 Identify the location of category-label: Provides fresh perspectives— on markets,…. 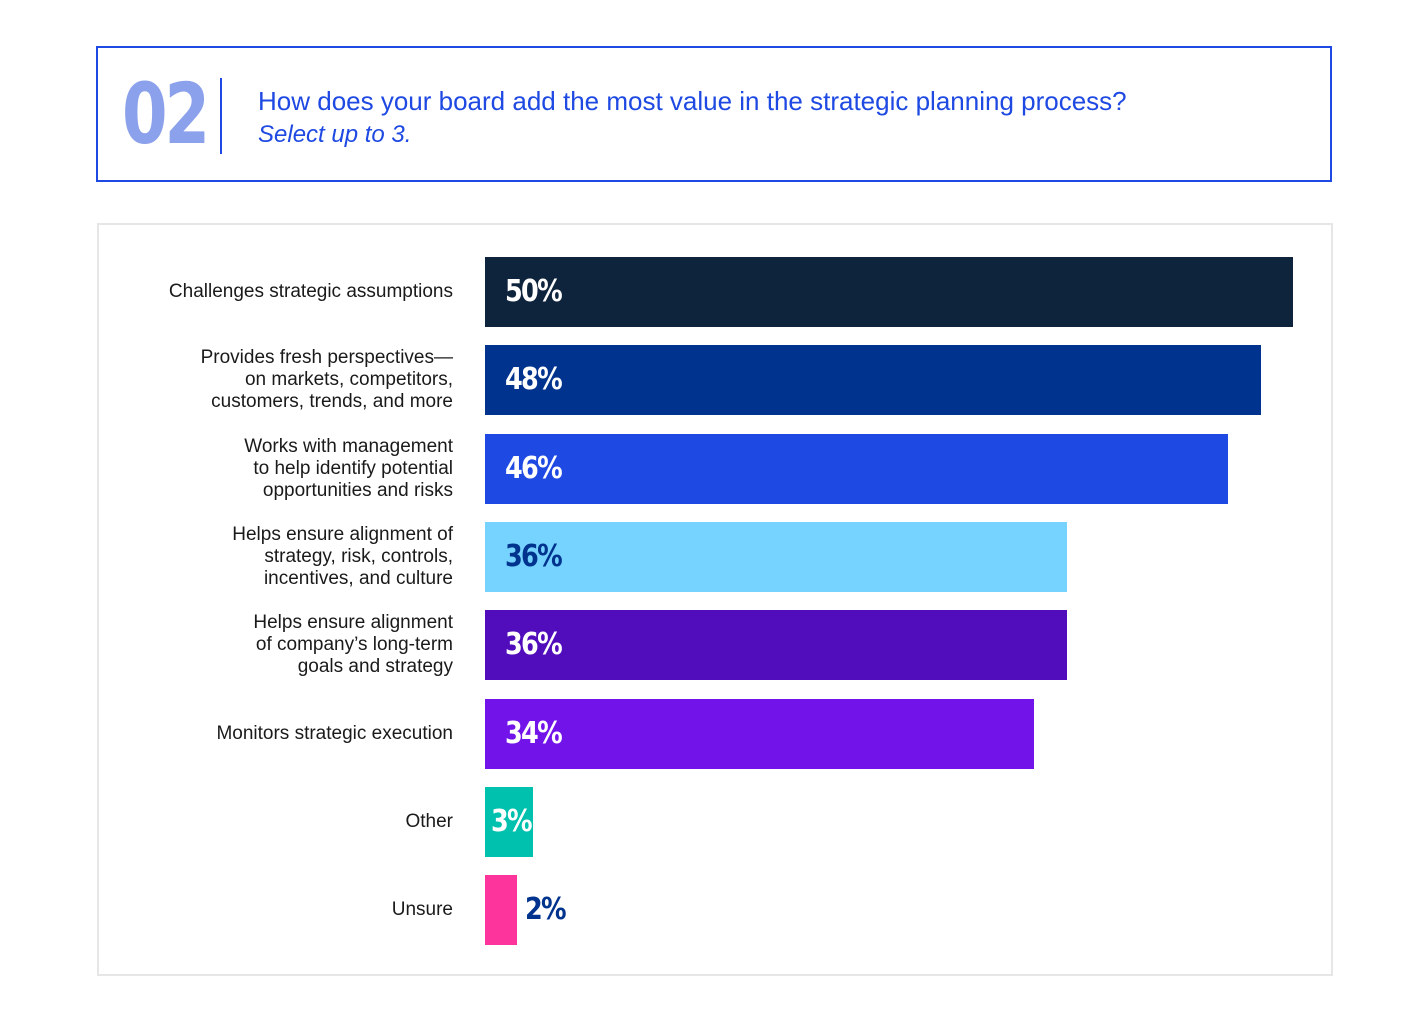
(326, 379).